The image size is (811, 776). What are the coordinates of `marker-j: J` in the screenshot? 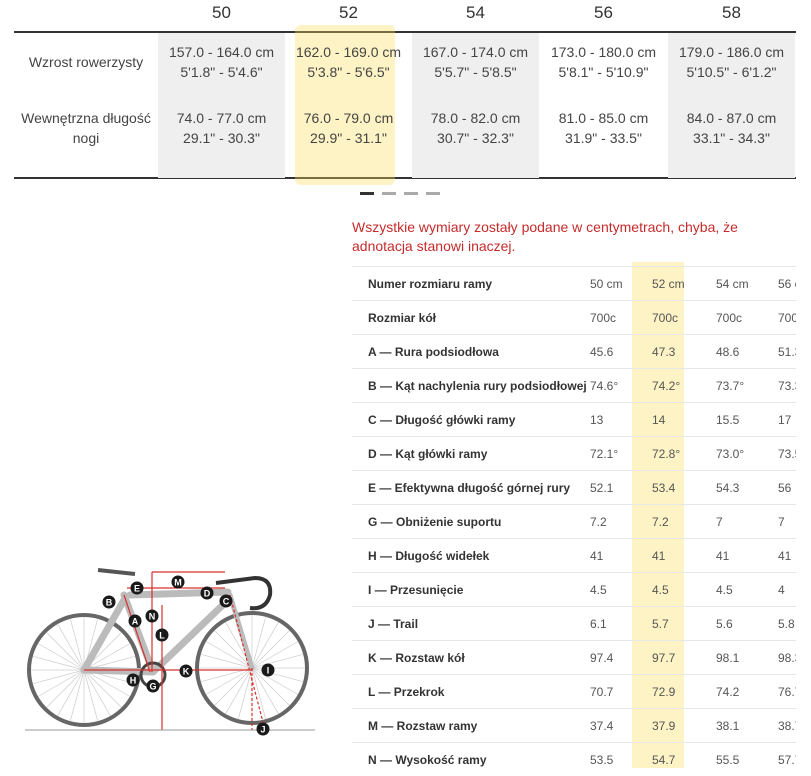 It's located at (263, 729).